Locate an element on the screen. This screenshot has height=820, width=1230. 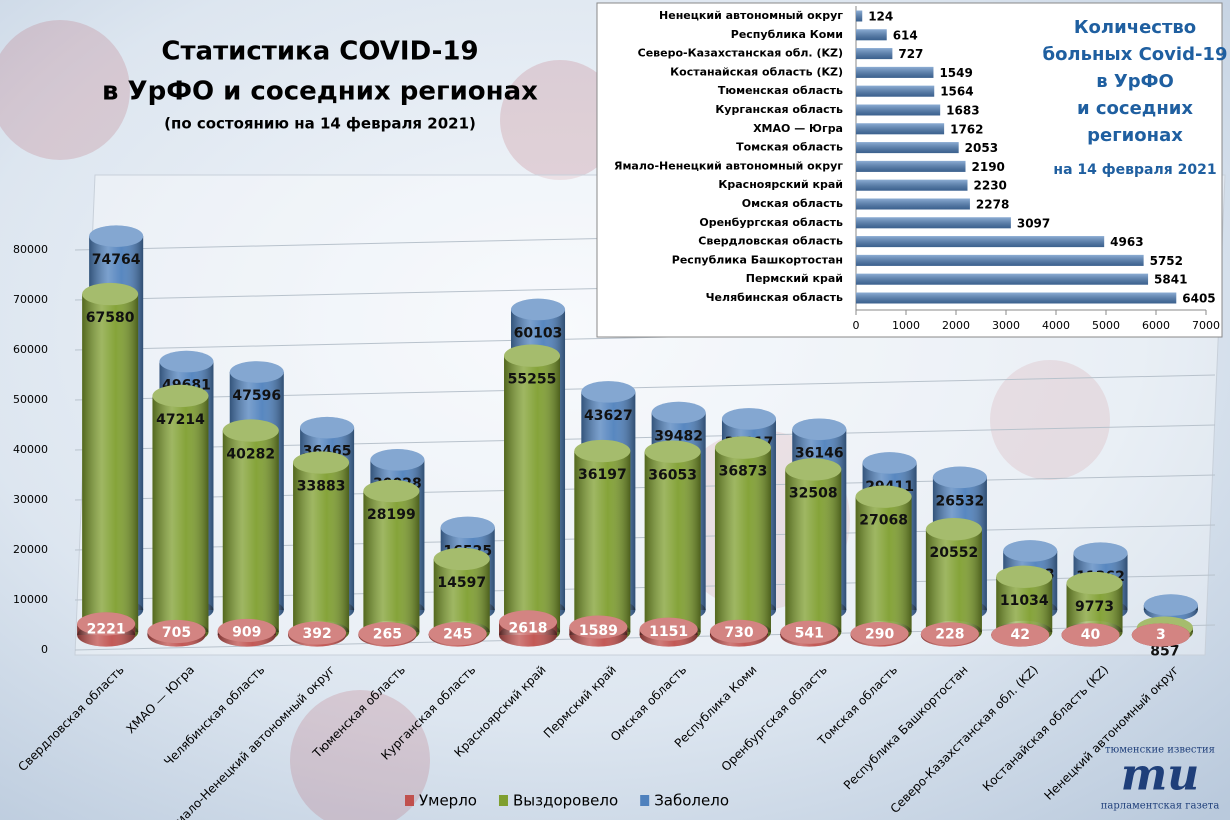
logo-text: парламентская газета is located at coordinates (1160, 806).